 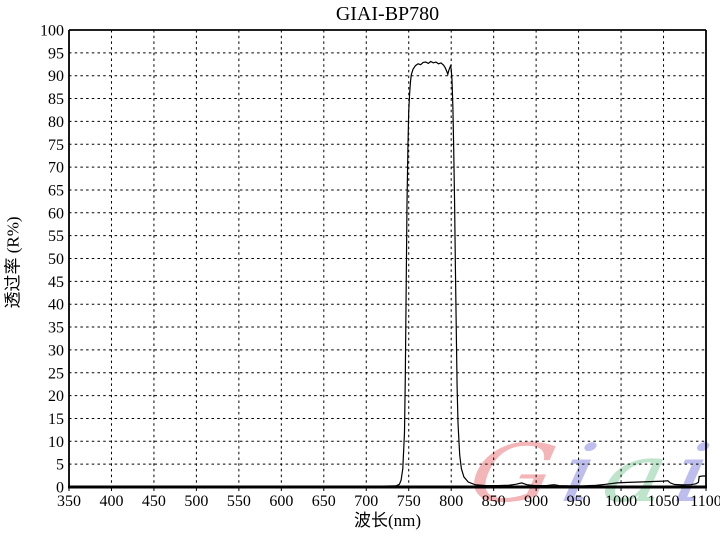 What do you see at coordinates (56, 213) in the screenshot?
I see `svg-text: 60` at bounding box center [56, 213].